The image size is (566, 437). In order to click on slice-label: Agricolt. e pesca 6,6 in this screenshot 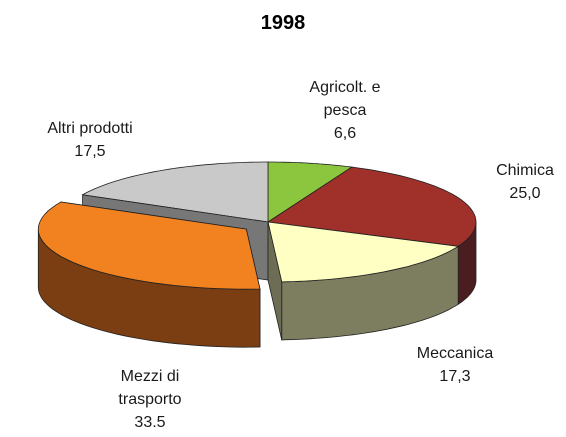, I will do `click(345, 110)`.